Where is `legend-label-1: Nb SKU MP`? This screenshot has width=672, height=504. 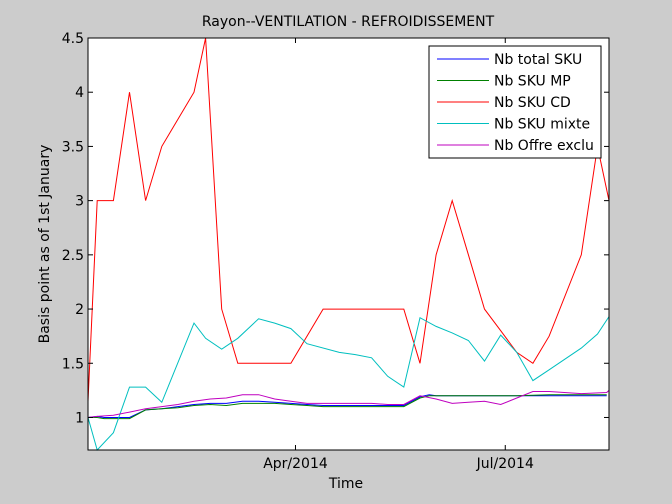
legend-label-1: Nb SKU MP is located at coordinates (532, 82).